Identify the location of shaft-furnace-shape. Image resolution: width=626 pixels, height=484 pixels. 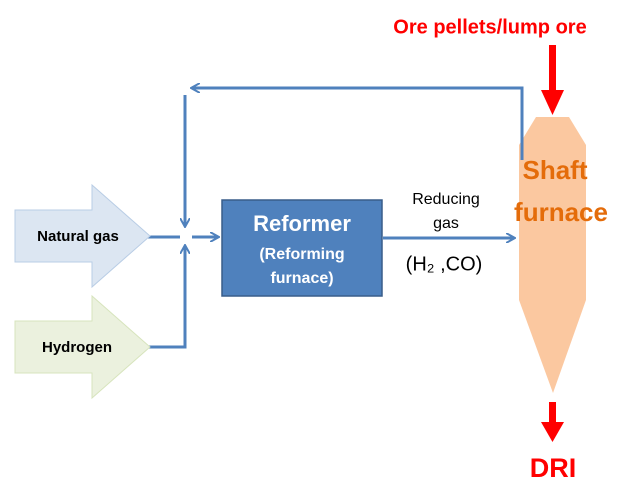
(552, 255).